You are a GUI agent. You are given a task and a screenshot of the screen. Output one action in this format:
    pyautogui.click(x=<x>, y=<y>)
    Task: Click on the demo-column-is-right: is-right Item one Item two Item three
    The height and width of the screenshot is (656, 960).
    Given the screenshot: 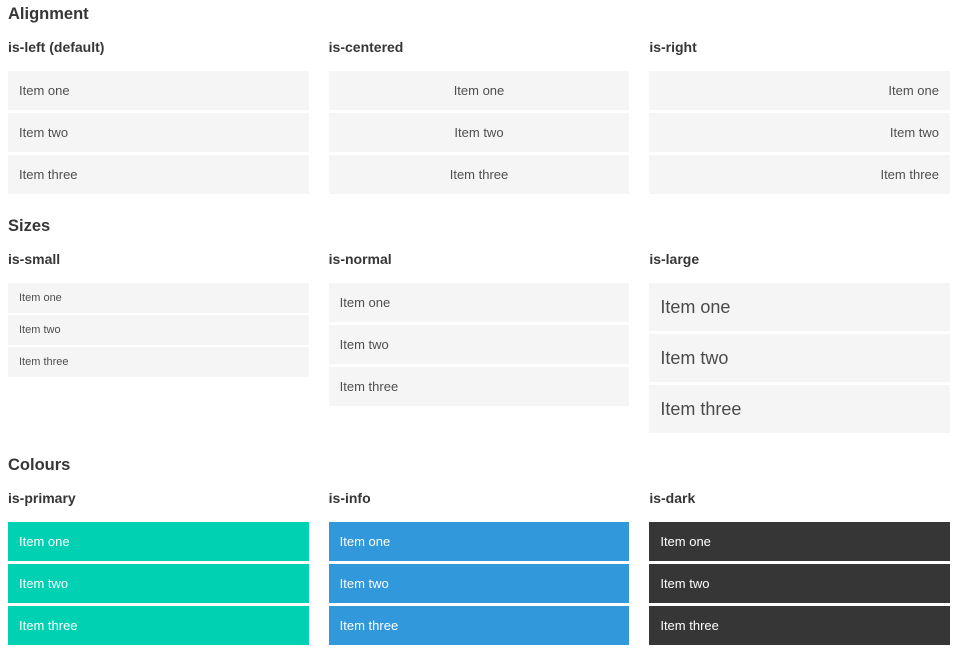 What is the action you would take?
    pyautogui.click(x=799, y=118)
    